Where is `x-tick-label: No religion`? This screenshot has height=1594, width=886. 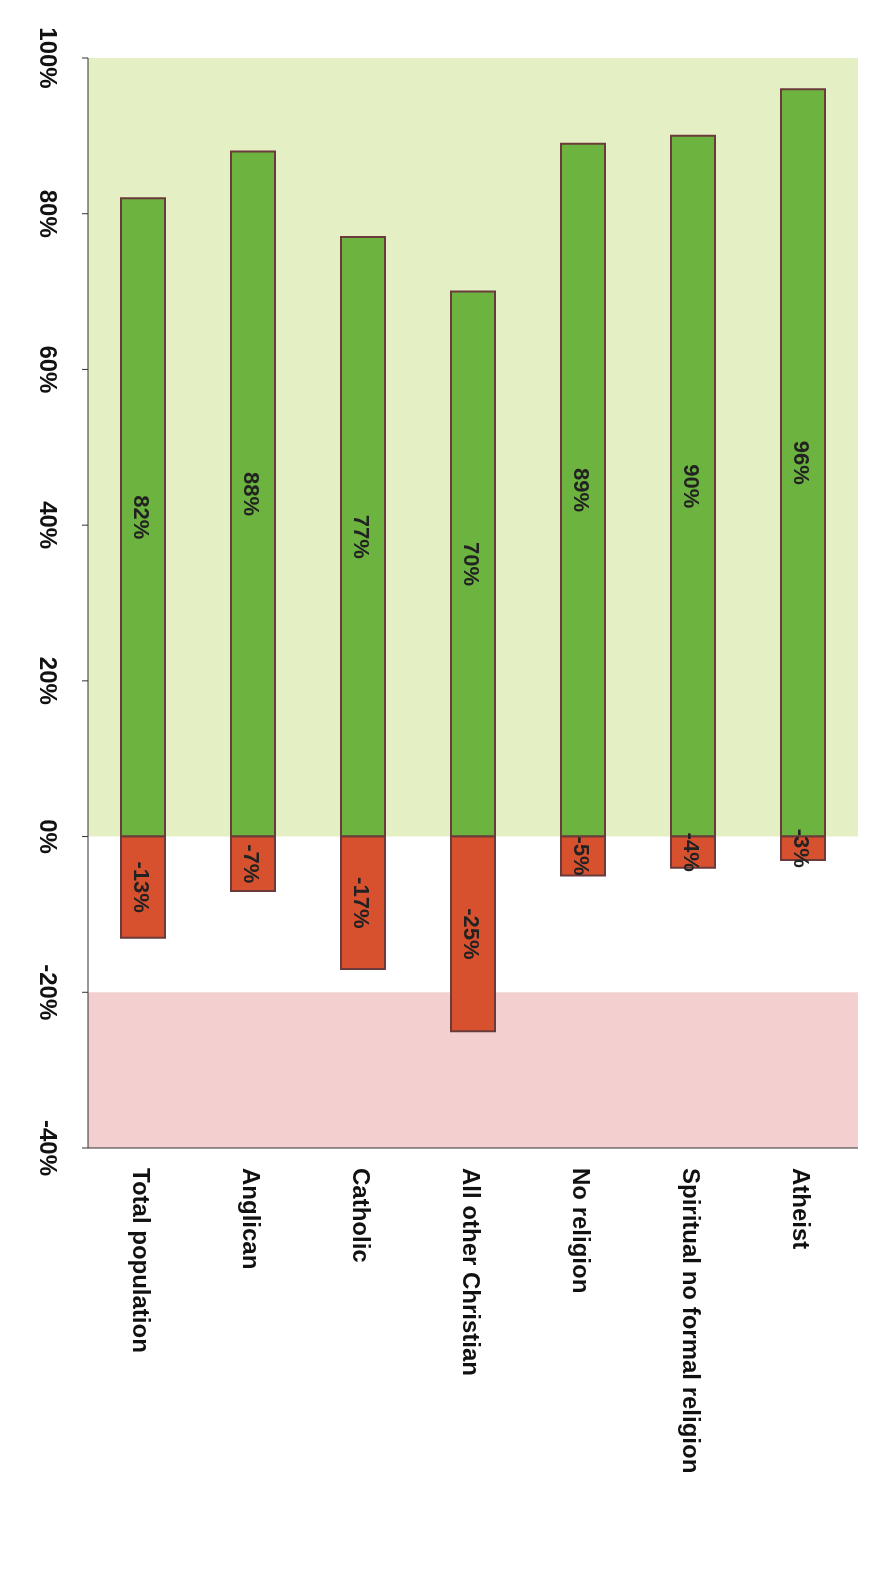
x-tick-label: No religion is located at coordinates (581, 1231).